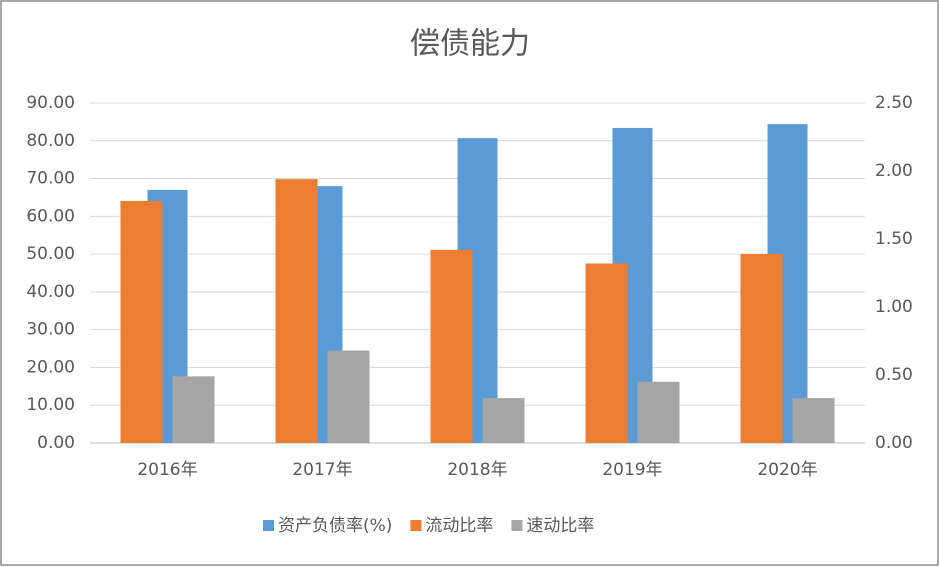  Describe the element at coordinates (50, 330) in the screenshot. I see `y-tick-label: 30.00` at that location.